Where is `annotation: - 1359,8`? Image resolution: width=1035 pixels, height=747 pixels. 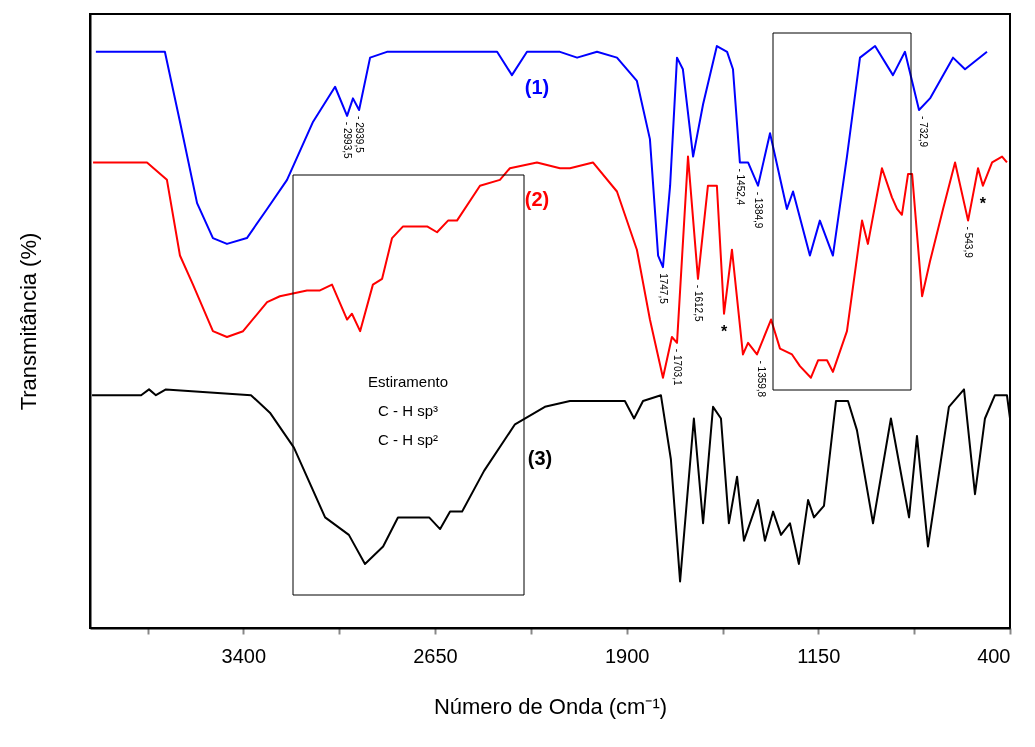
annotation: - 1359,8 is located at coordinates (761, 379).